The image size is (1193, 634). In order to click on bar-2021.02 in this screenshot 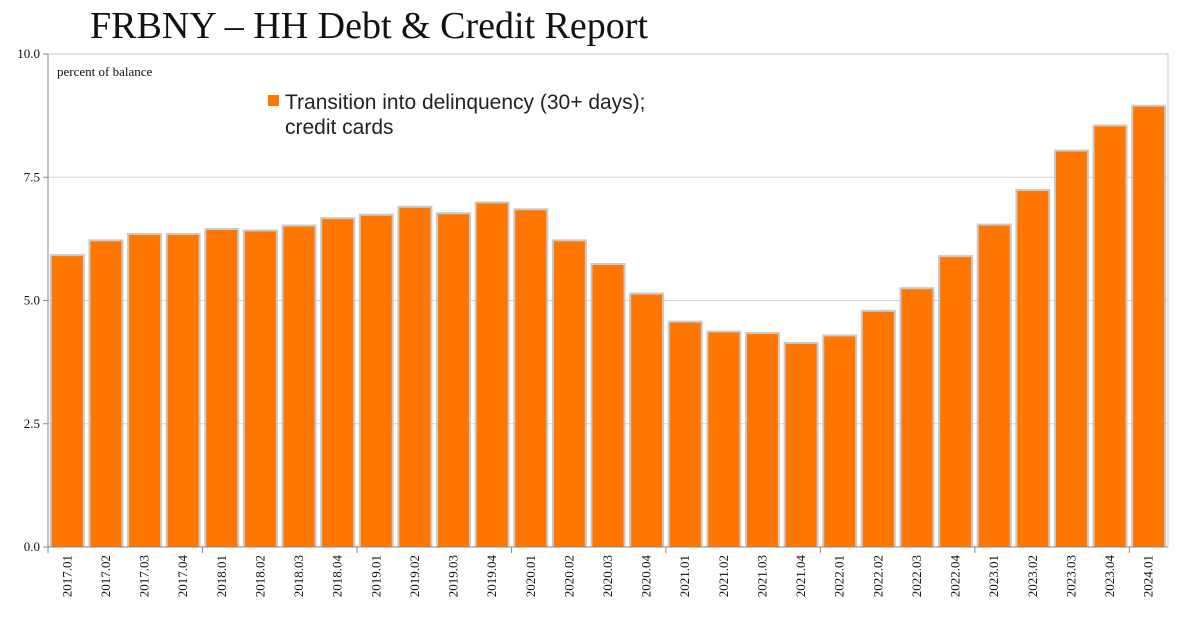, I will do `click(724, 439)`.